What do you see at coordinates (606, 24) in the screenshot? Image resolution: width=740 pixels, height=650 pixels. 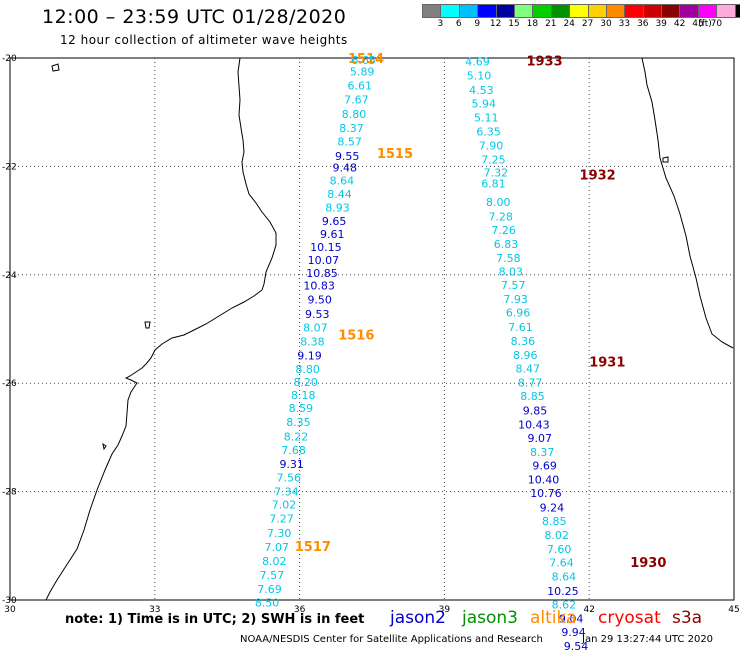 I see `legend-tick-label: 30` at bounding box center [606, 24].